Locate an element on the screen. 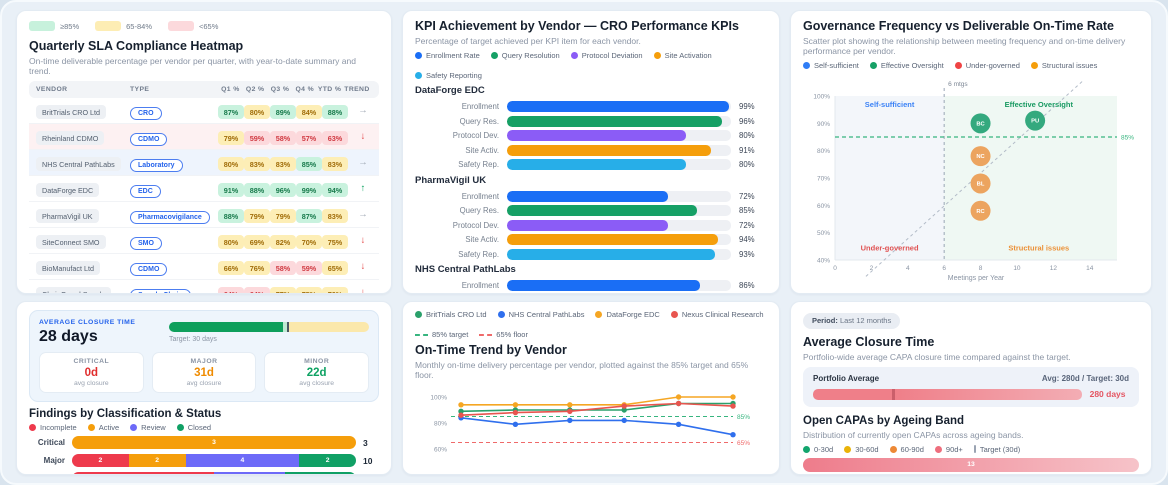  type-pill: Pharmacovigilance is located at coordinates (170, 217).